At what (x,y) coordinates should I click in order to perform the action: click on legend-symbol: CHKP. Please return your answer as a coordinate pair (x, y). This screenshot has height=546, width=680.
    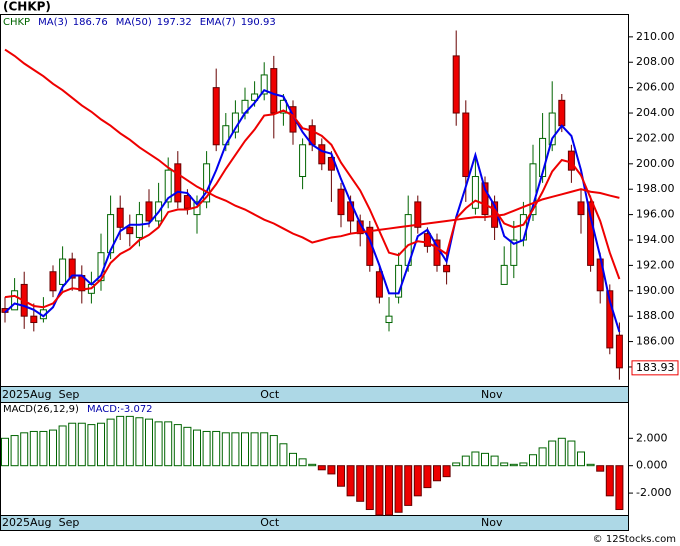
    Looking at the image, I should click on (16, 22).